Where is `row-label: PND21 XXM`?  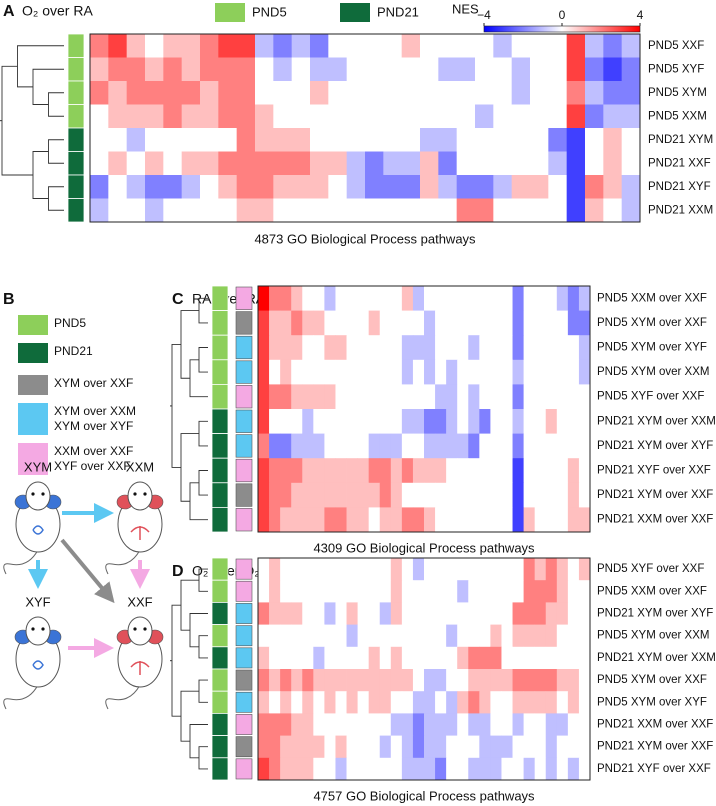 row-label: PND21 XXM is located at coordinates (680, 210).